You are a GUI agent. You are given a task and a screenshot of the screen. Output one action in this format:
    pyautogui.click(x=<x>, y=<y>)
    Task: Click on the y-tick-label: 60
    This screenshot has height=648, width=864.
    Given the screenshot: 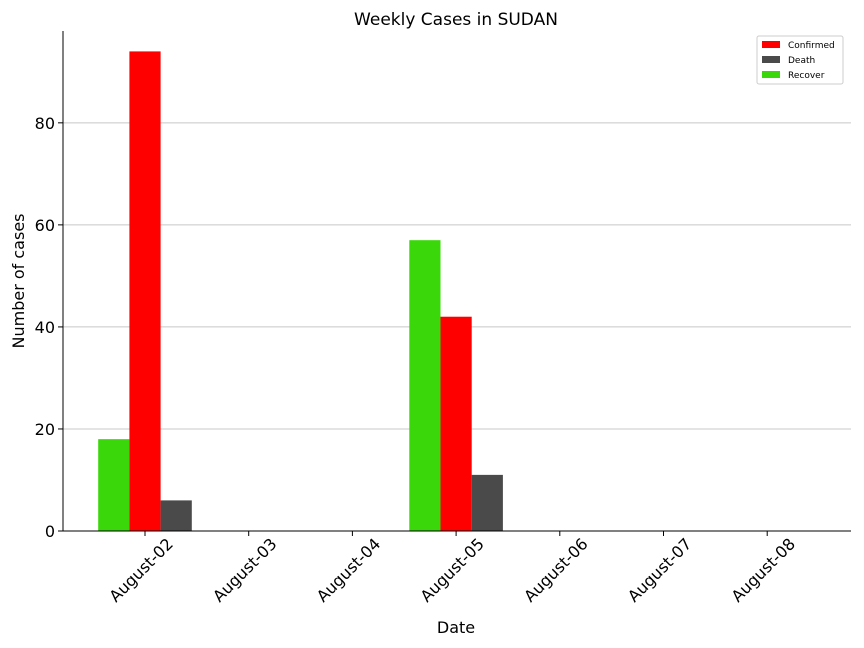 What is the action you would take?
    pyautogui.click(x=45, y=225)
    